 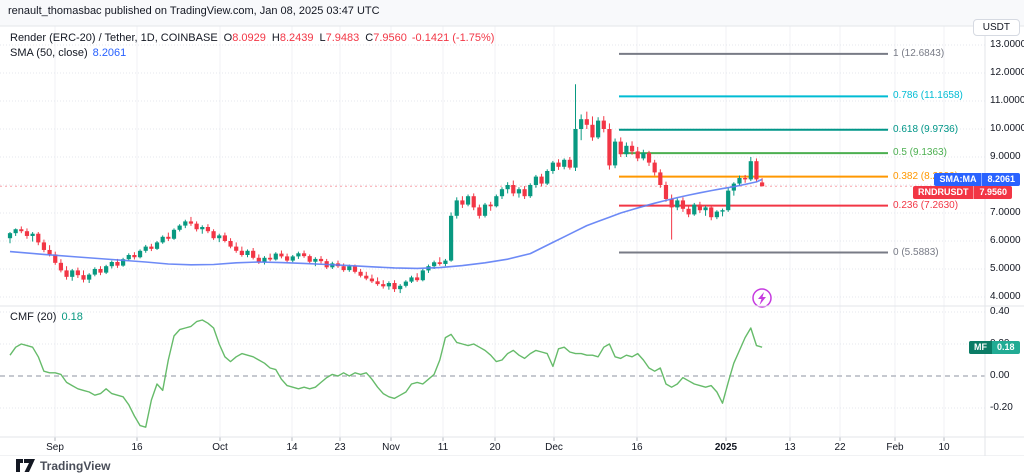 What do you see at coordinates (25, 466) in the screenshot?
I see `tradingview-logo-icon` at bounding box center [25, 466].